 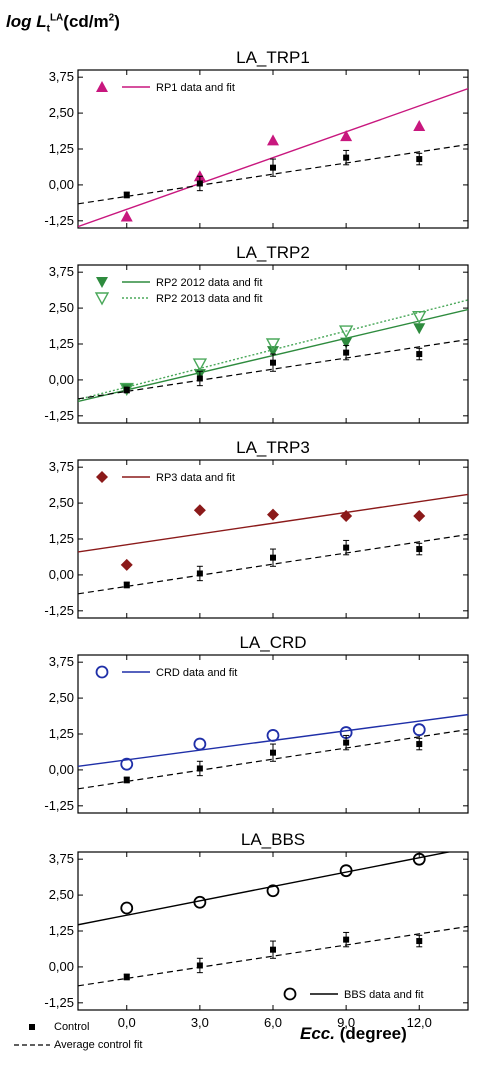 What do you see at coordinates (273, 447) in the screenshot?
I see `panel-title: LA_TRP3` at bounding box center [273, 447].